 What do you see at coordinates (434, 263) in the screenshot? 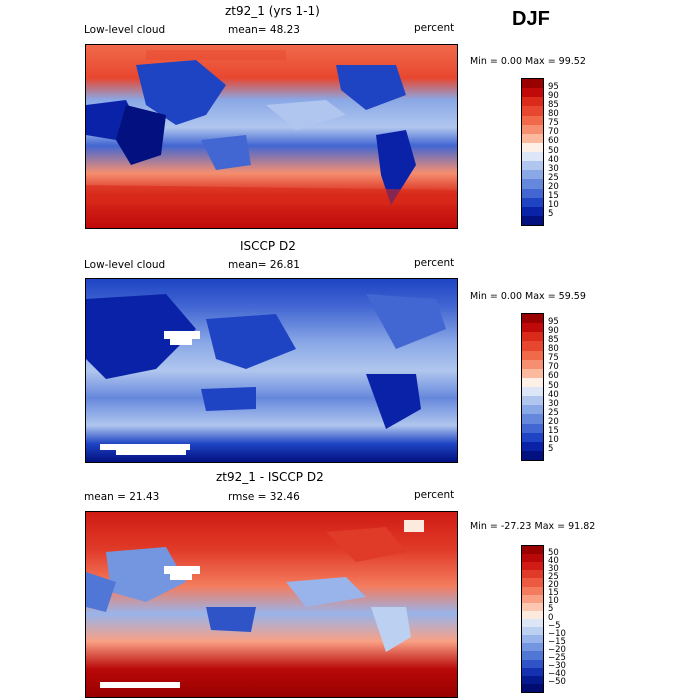
I see `panel2-units: percent` at bounding box center [434, 263].